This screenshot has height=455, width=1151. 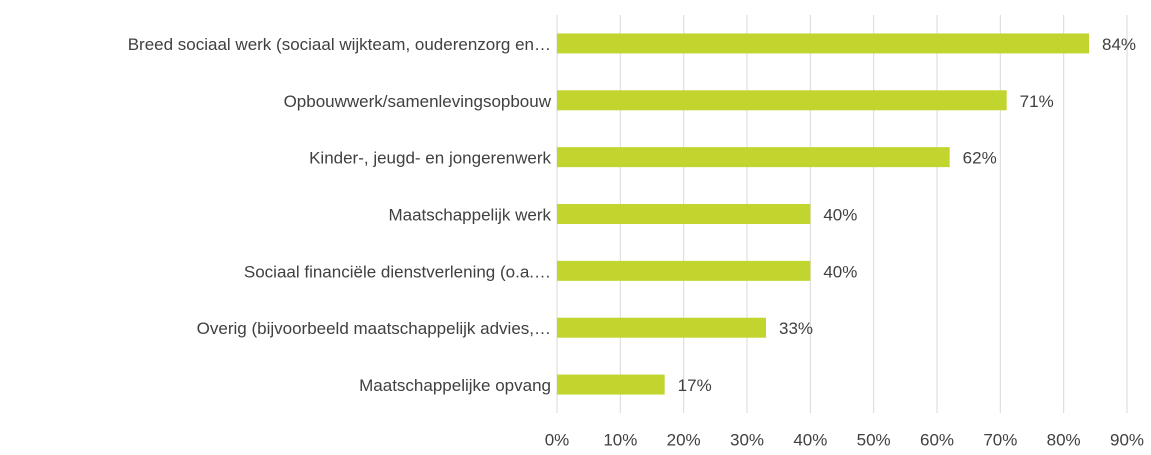 I want to click on x-tick-label: 10%, so click(x=620, y=439).